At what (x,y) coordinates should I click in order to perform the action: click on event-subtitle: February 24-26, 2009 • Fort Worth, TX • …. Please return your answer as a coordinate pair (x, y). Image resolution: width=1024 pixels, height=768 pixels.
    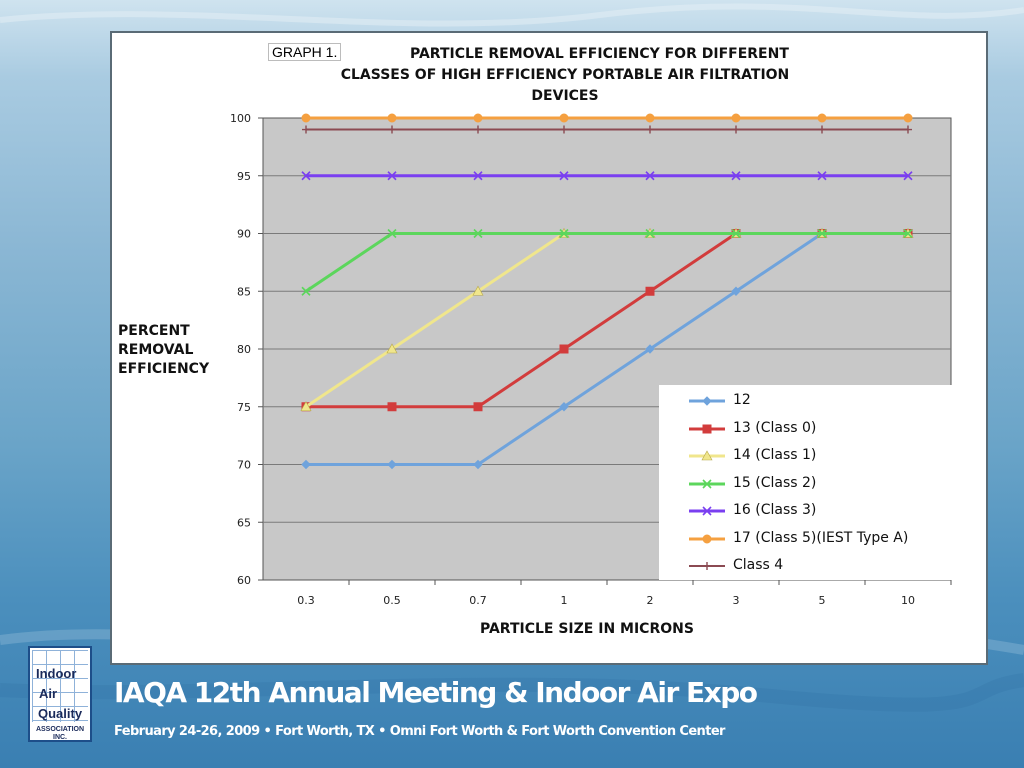
    Looking at the image, I should click on (419, 731).